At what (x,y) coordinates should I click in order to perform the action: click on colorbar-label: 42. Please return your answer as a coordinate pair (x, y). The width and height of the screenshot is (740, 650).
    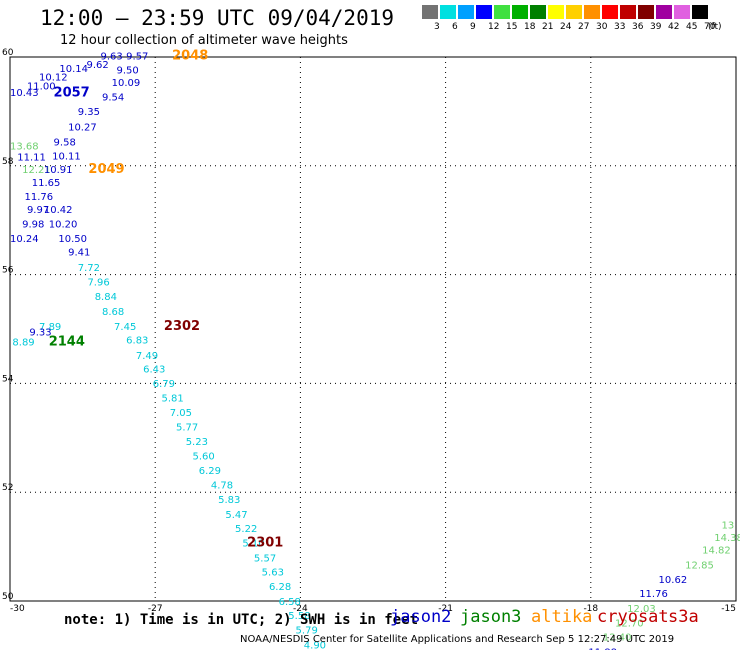
    Looking at the image, I should click on (674, 27).